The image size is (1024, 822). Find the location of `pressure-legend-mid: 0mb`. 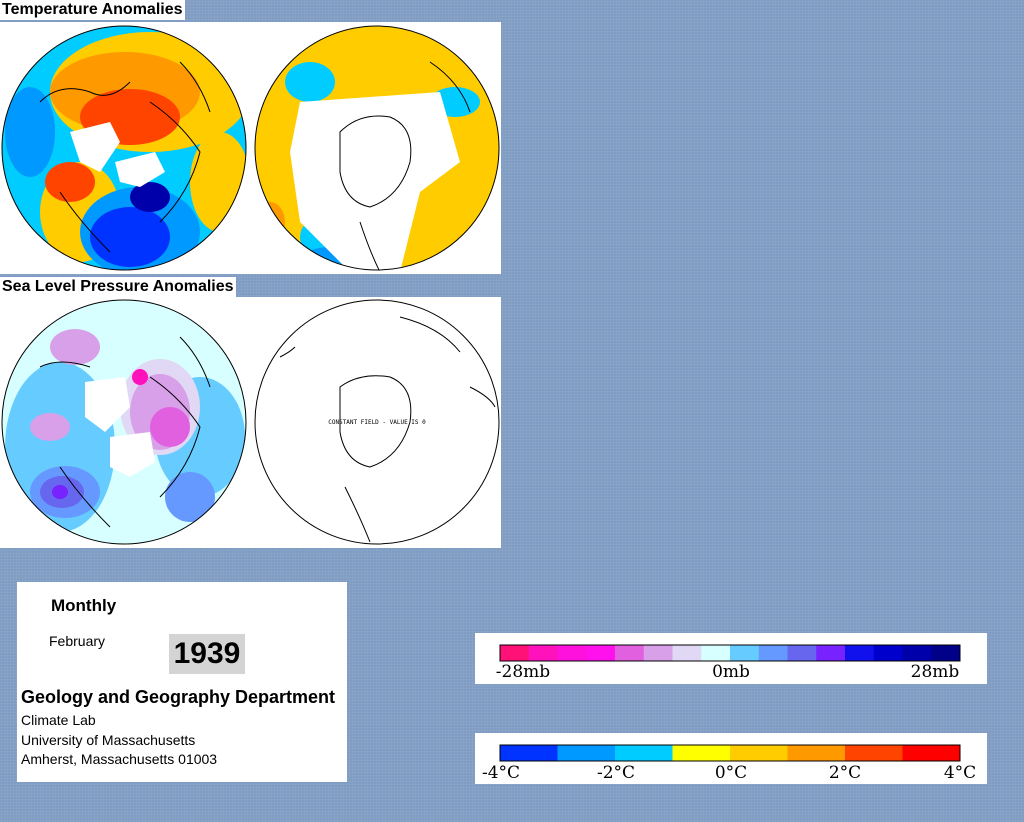

pressure-legend-mid: 0mb is located at coordinates (731, 672).